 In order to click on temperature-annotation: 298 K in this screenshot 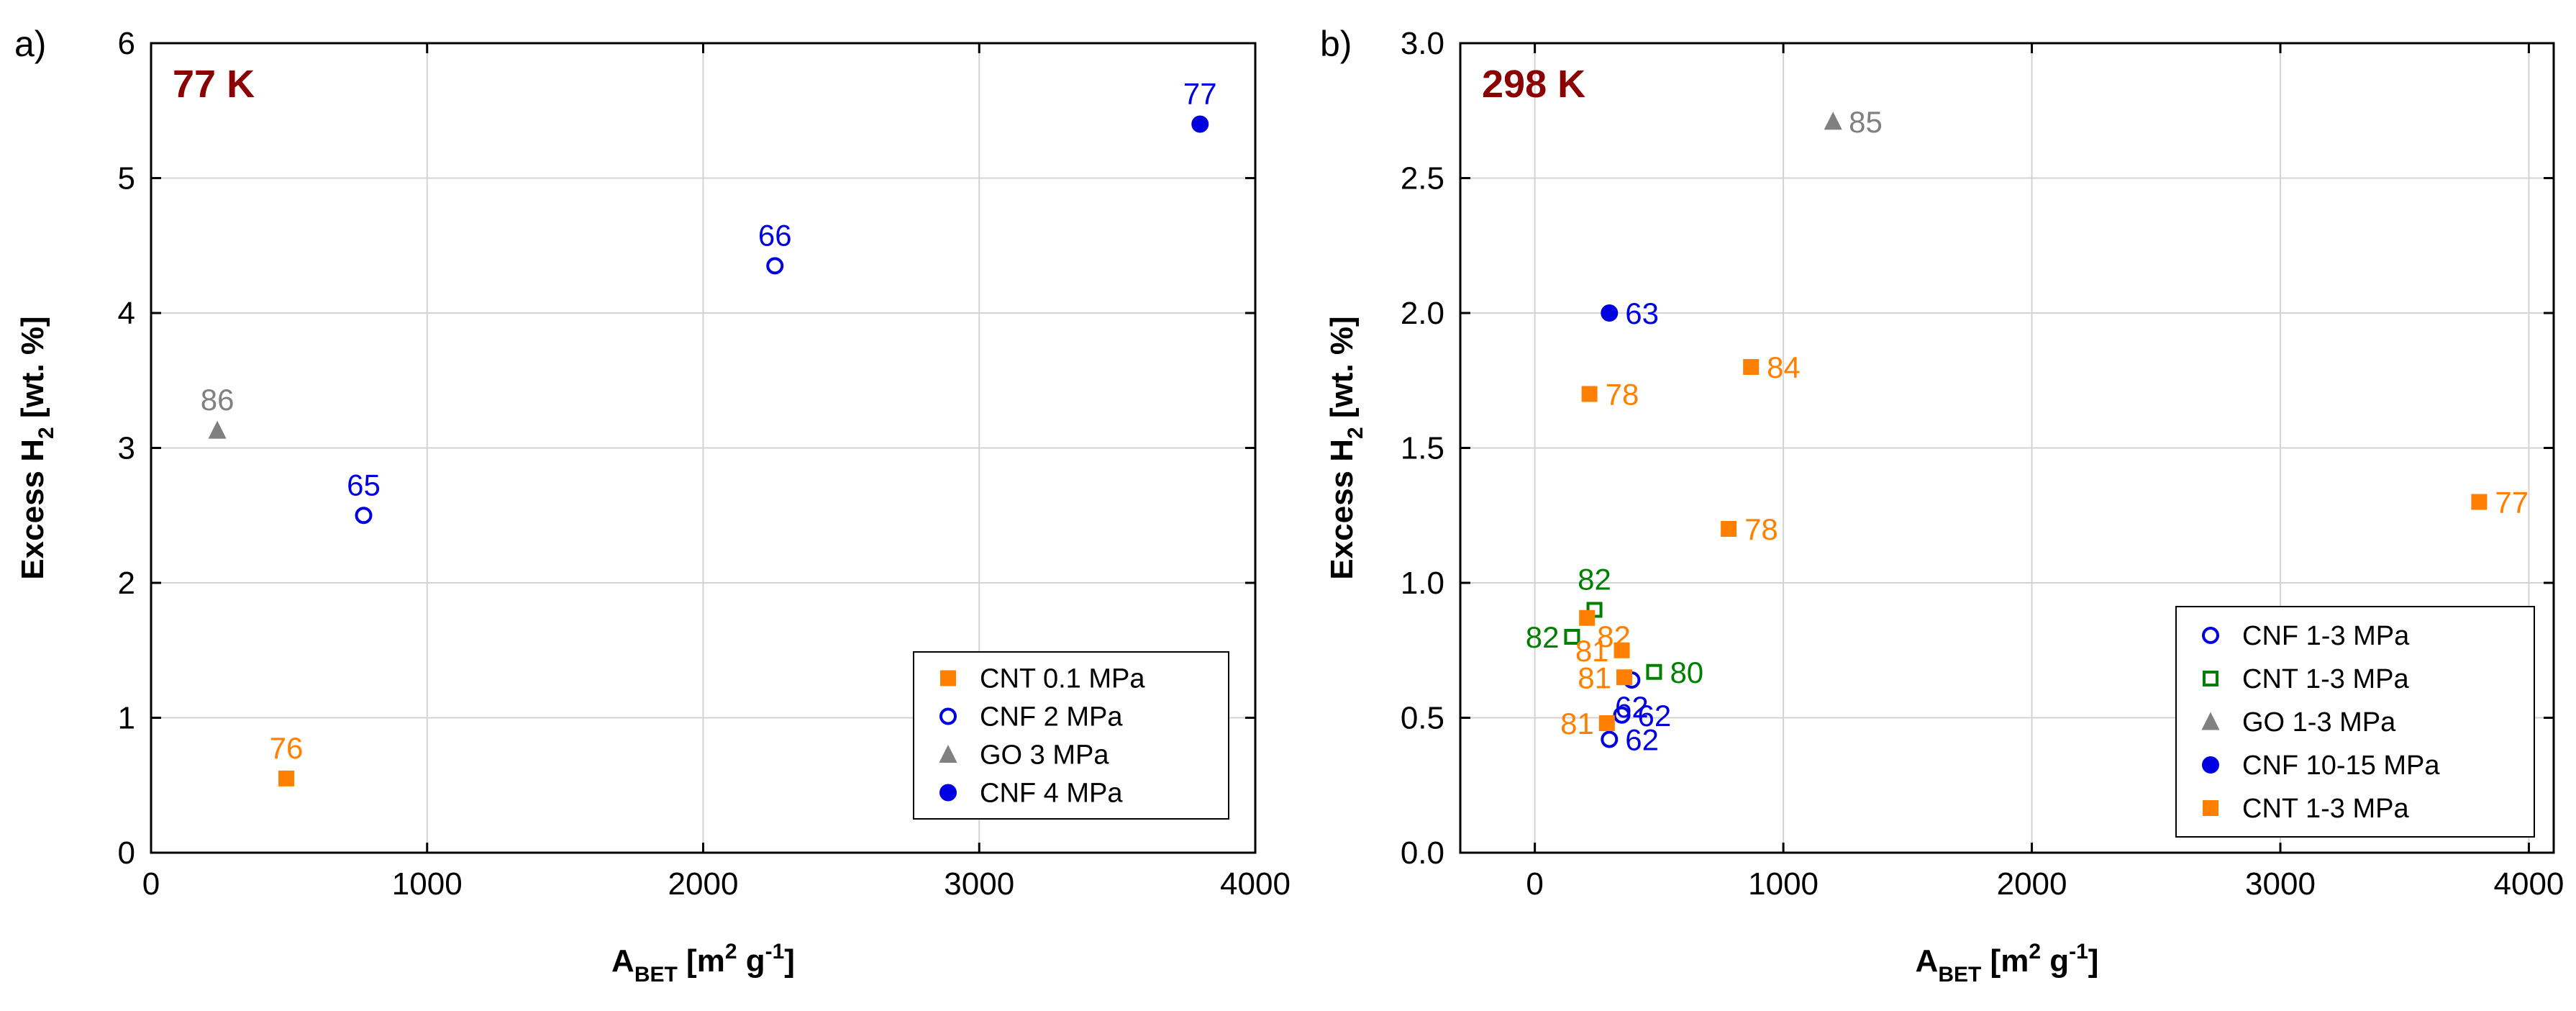, I will do `click(1534, 84)`.